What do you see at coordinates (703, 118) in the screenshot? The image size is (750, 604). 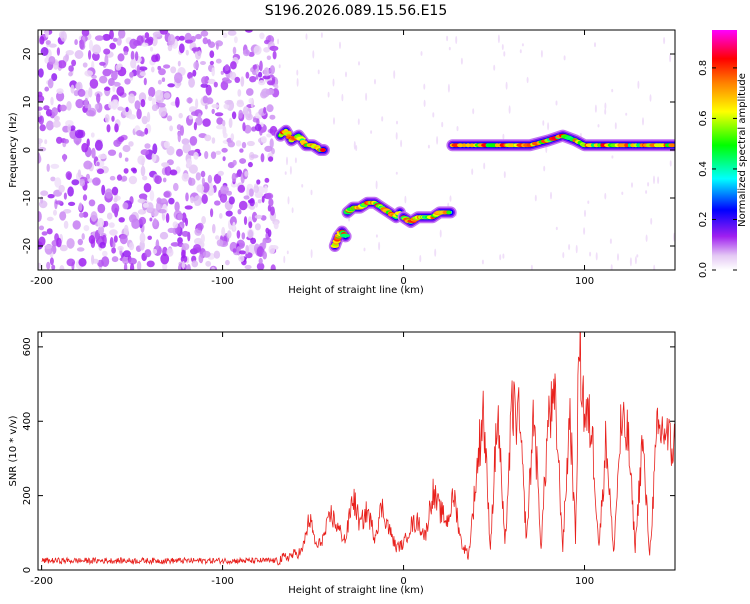 I see `colorbar-tick-label: 0.6` at bounding box center [703, 118].